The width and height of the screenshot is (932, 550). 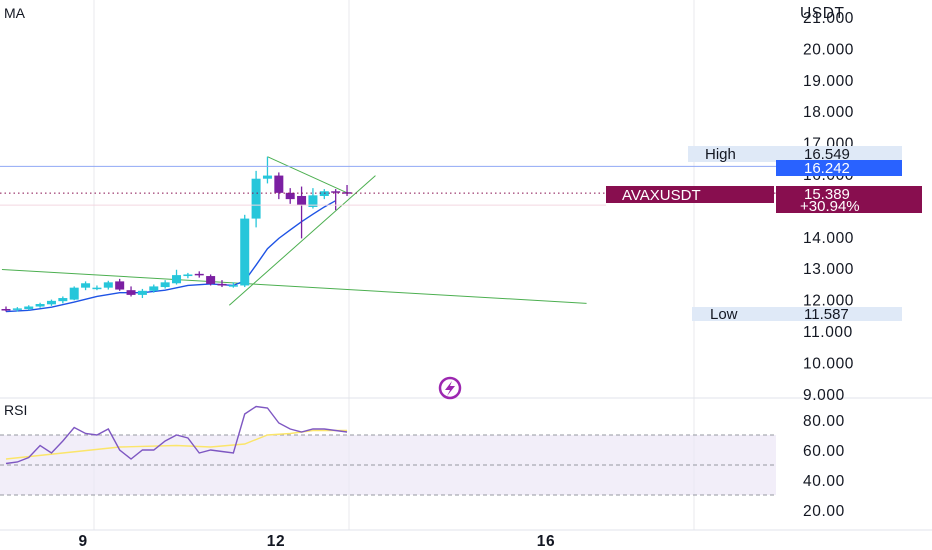 I want to click on rsi-tick-label: 80.00, so click(x=824, y=421).